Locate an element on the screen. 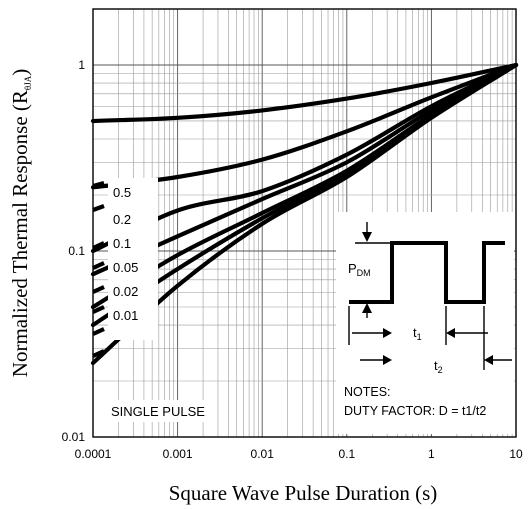  duty-cycle-inset: PDM t1 t2 NOTES: DUTY FACTOR: D = t1/t2 is located at coordinates (425, 323).